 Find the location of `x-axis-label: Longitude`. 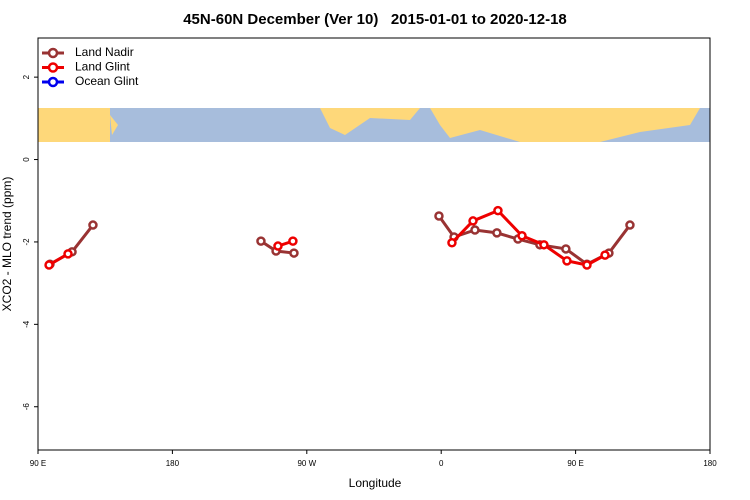

x-axis-label: Longitude is located at coordinates (375, 483).